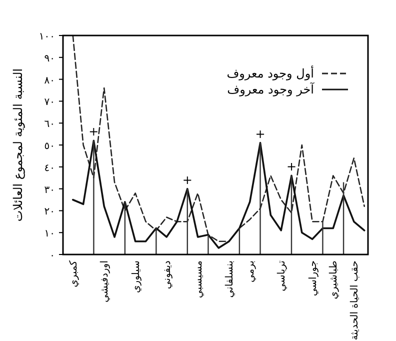 Image resolution: width=396 pixels, height=341 pixels. Describe the element at coordinates (271, 89) in the screenshot. I see `legend-label: آخر وجود معروف` at that location.